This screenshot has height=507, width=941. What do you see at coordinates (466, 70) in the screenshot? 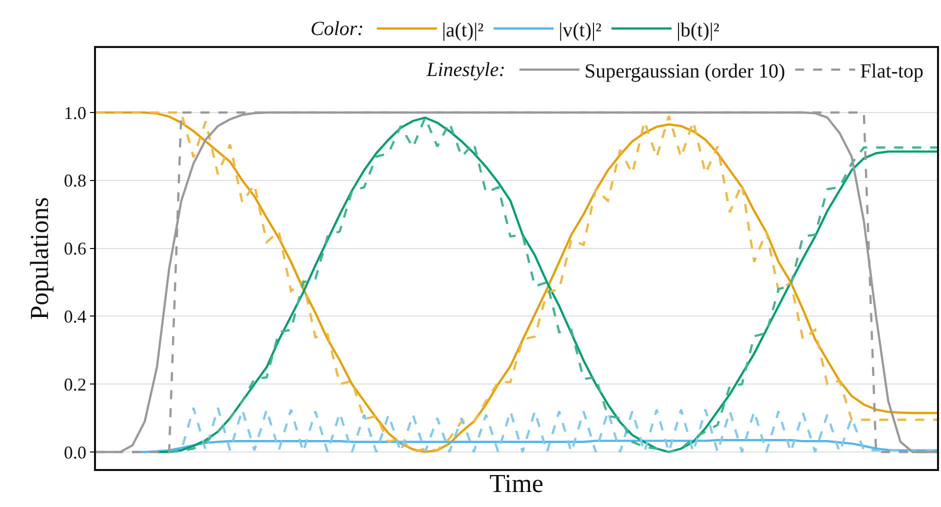
I see `text: Linestyle:` at bounding box center [466, 70].